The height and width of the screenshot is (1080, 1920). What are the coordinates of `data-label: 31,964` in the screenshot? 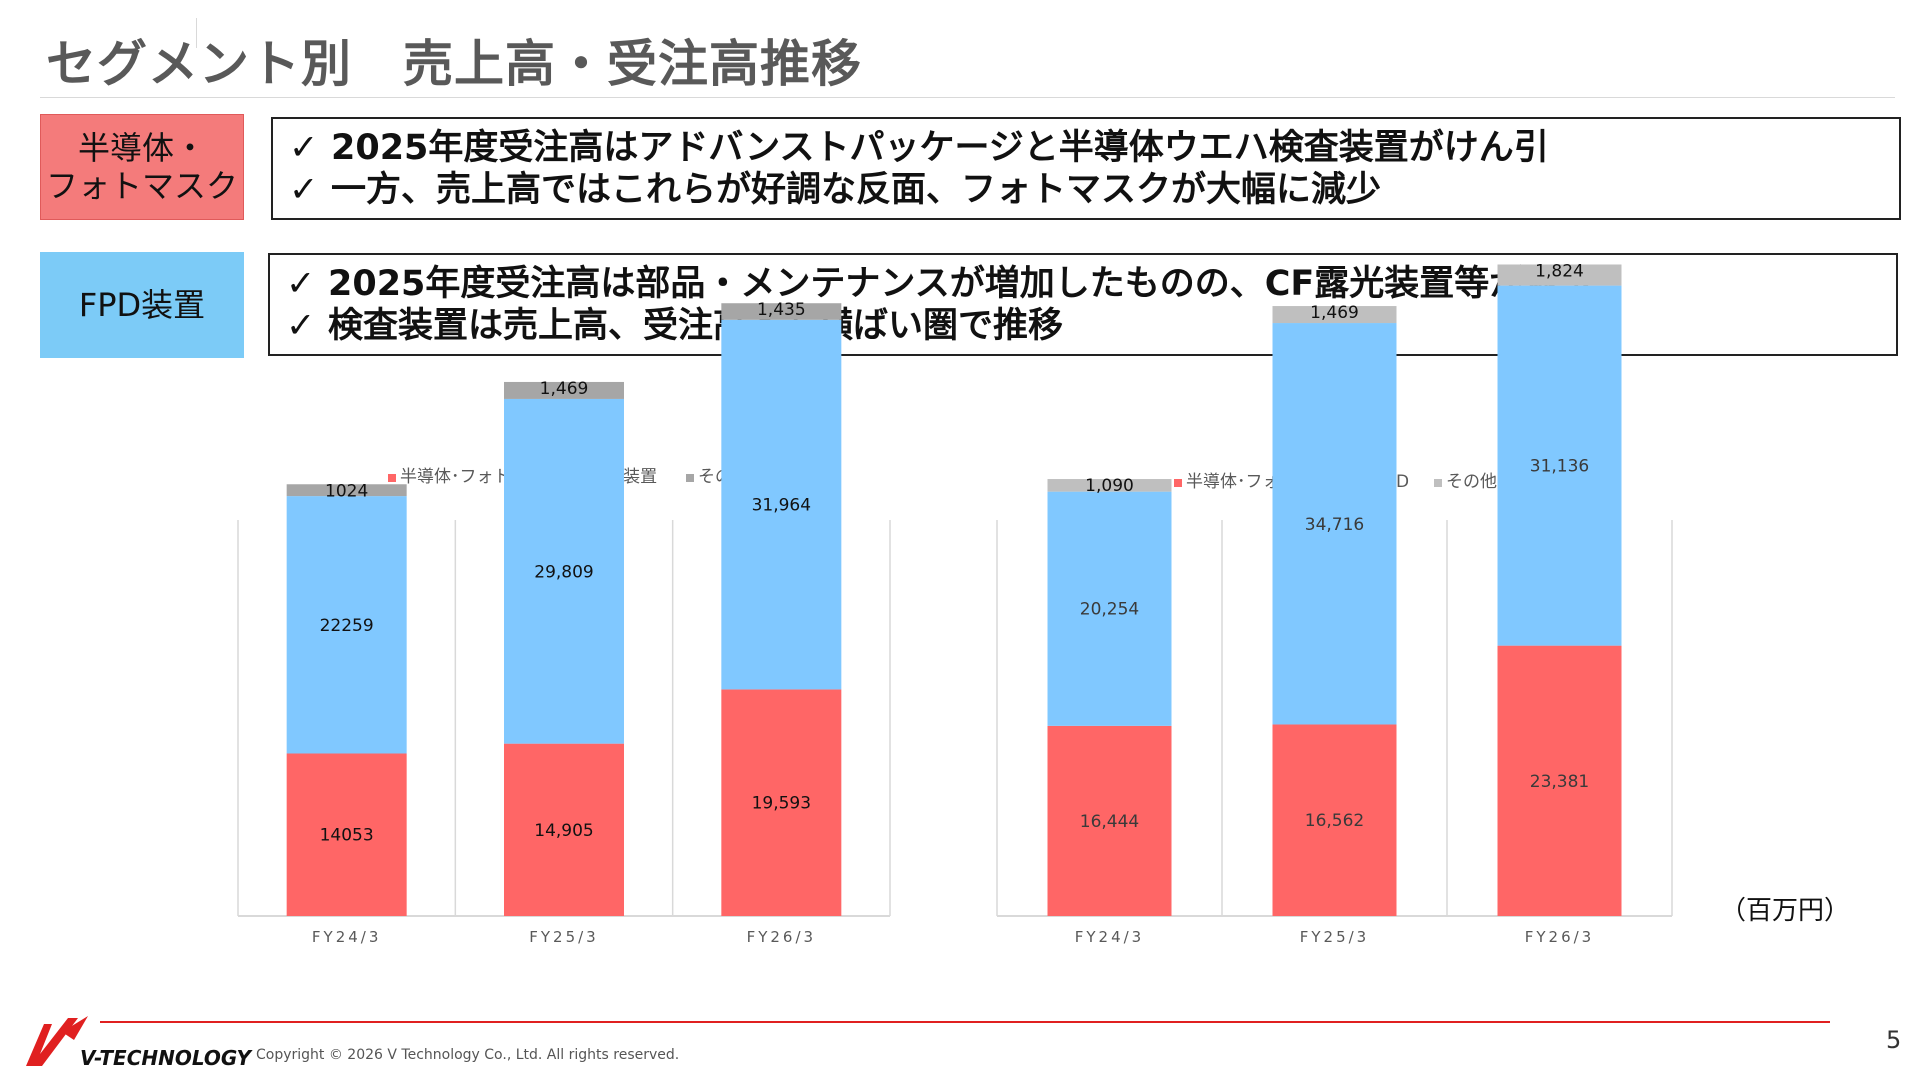 It's located at (781, 506).